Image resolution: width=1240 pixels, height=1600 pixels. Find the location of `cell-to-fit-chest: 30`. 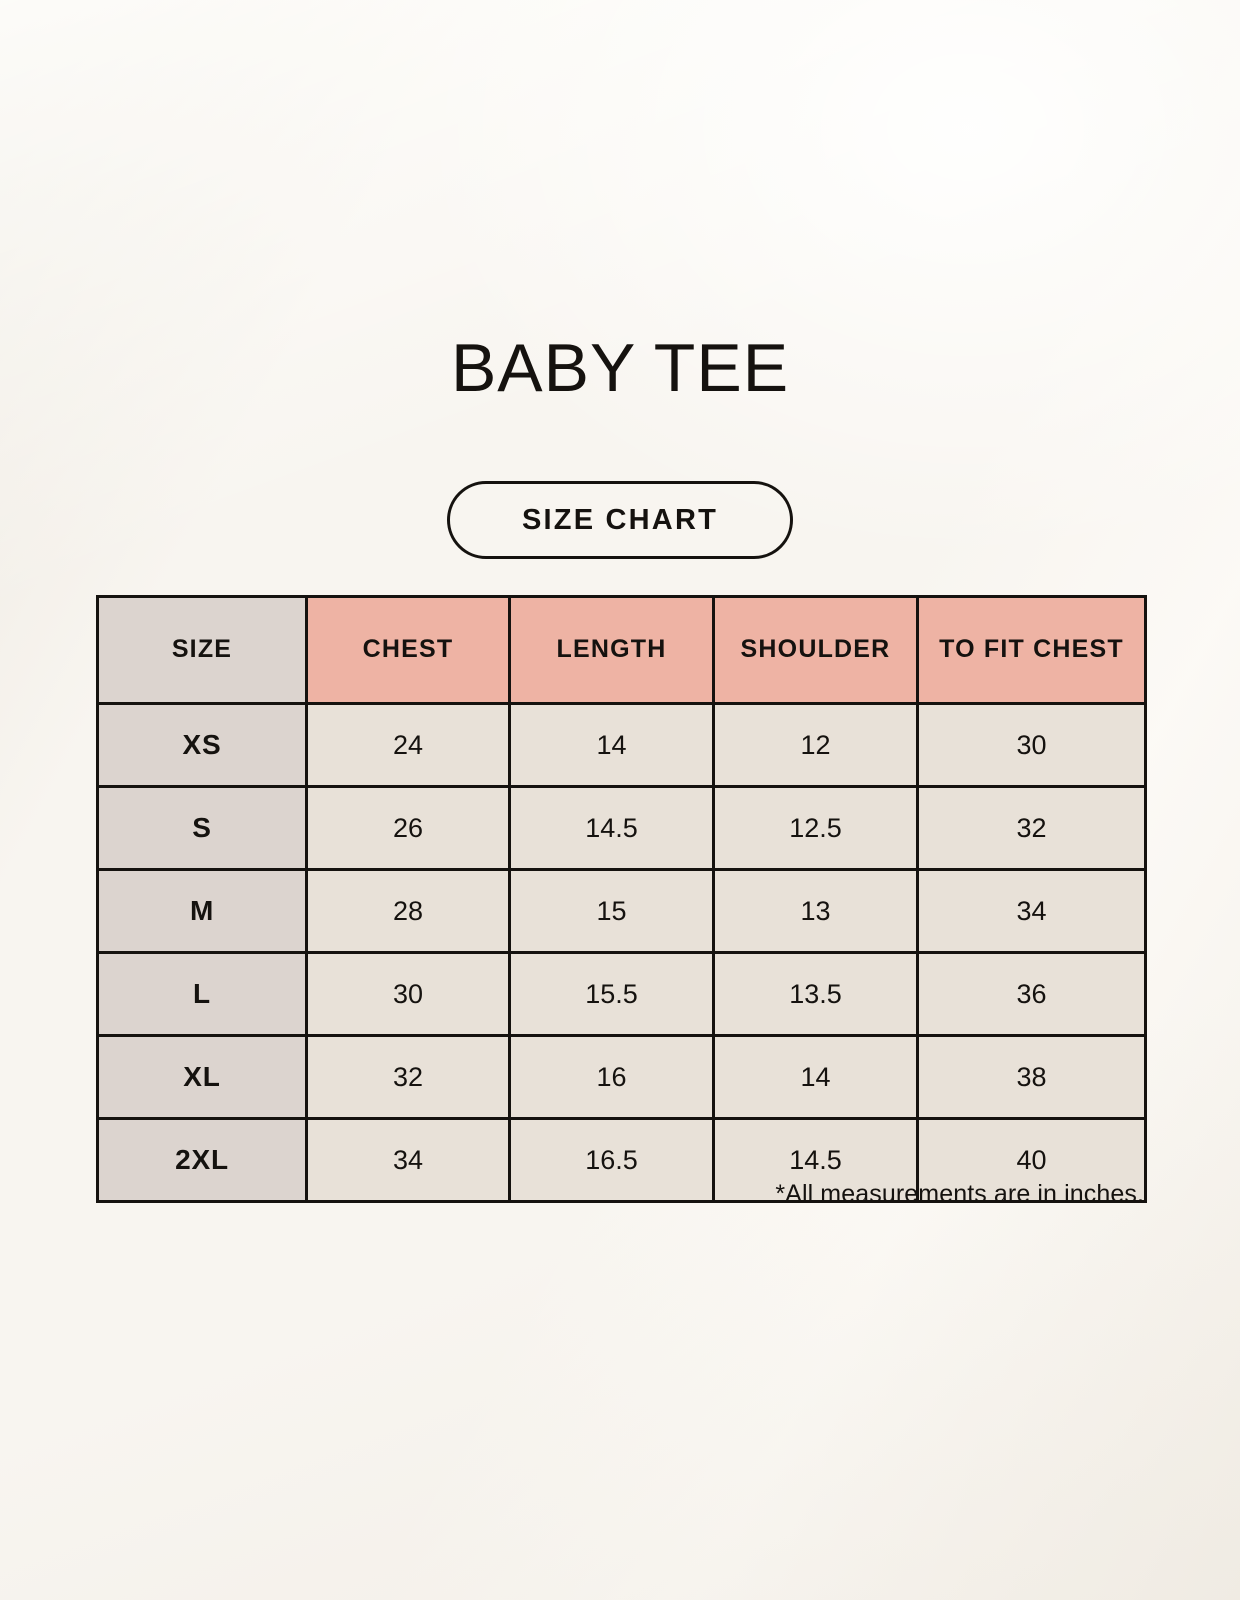

cell-to-fit-chest: 30 is located at coordinates (1031, 745).